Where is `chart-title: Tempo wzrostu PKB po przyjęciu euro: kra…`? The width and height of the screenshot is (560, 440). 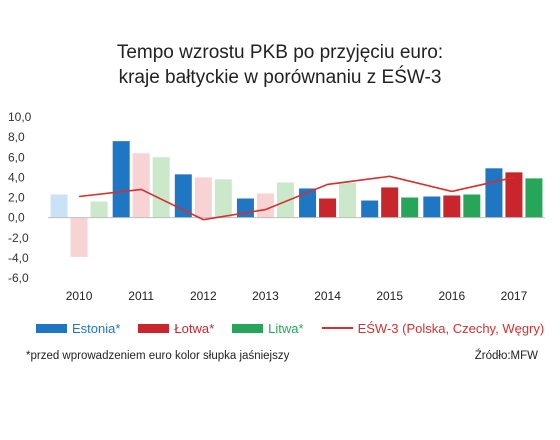 chart-title: Tempo wzrostu PKB po przyjęciu euro: kra… is located at coordinates (280, 65).